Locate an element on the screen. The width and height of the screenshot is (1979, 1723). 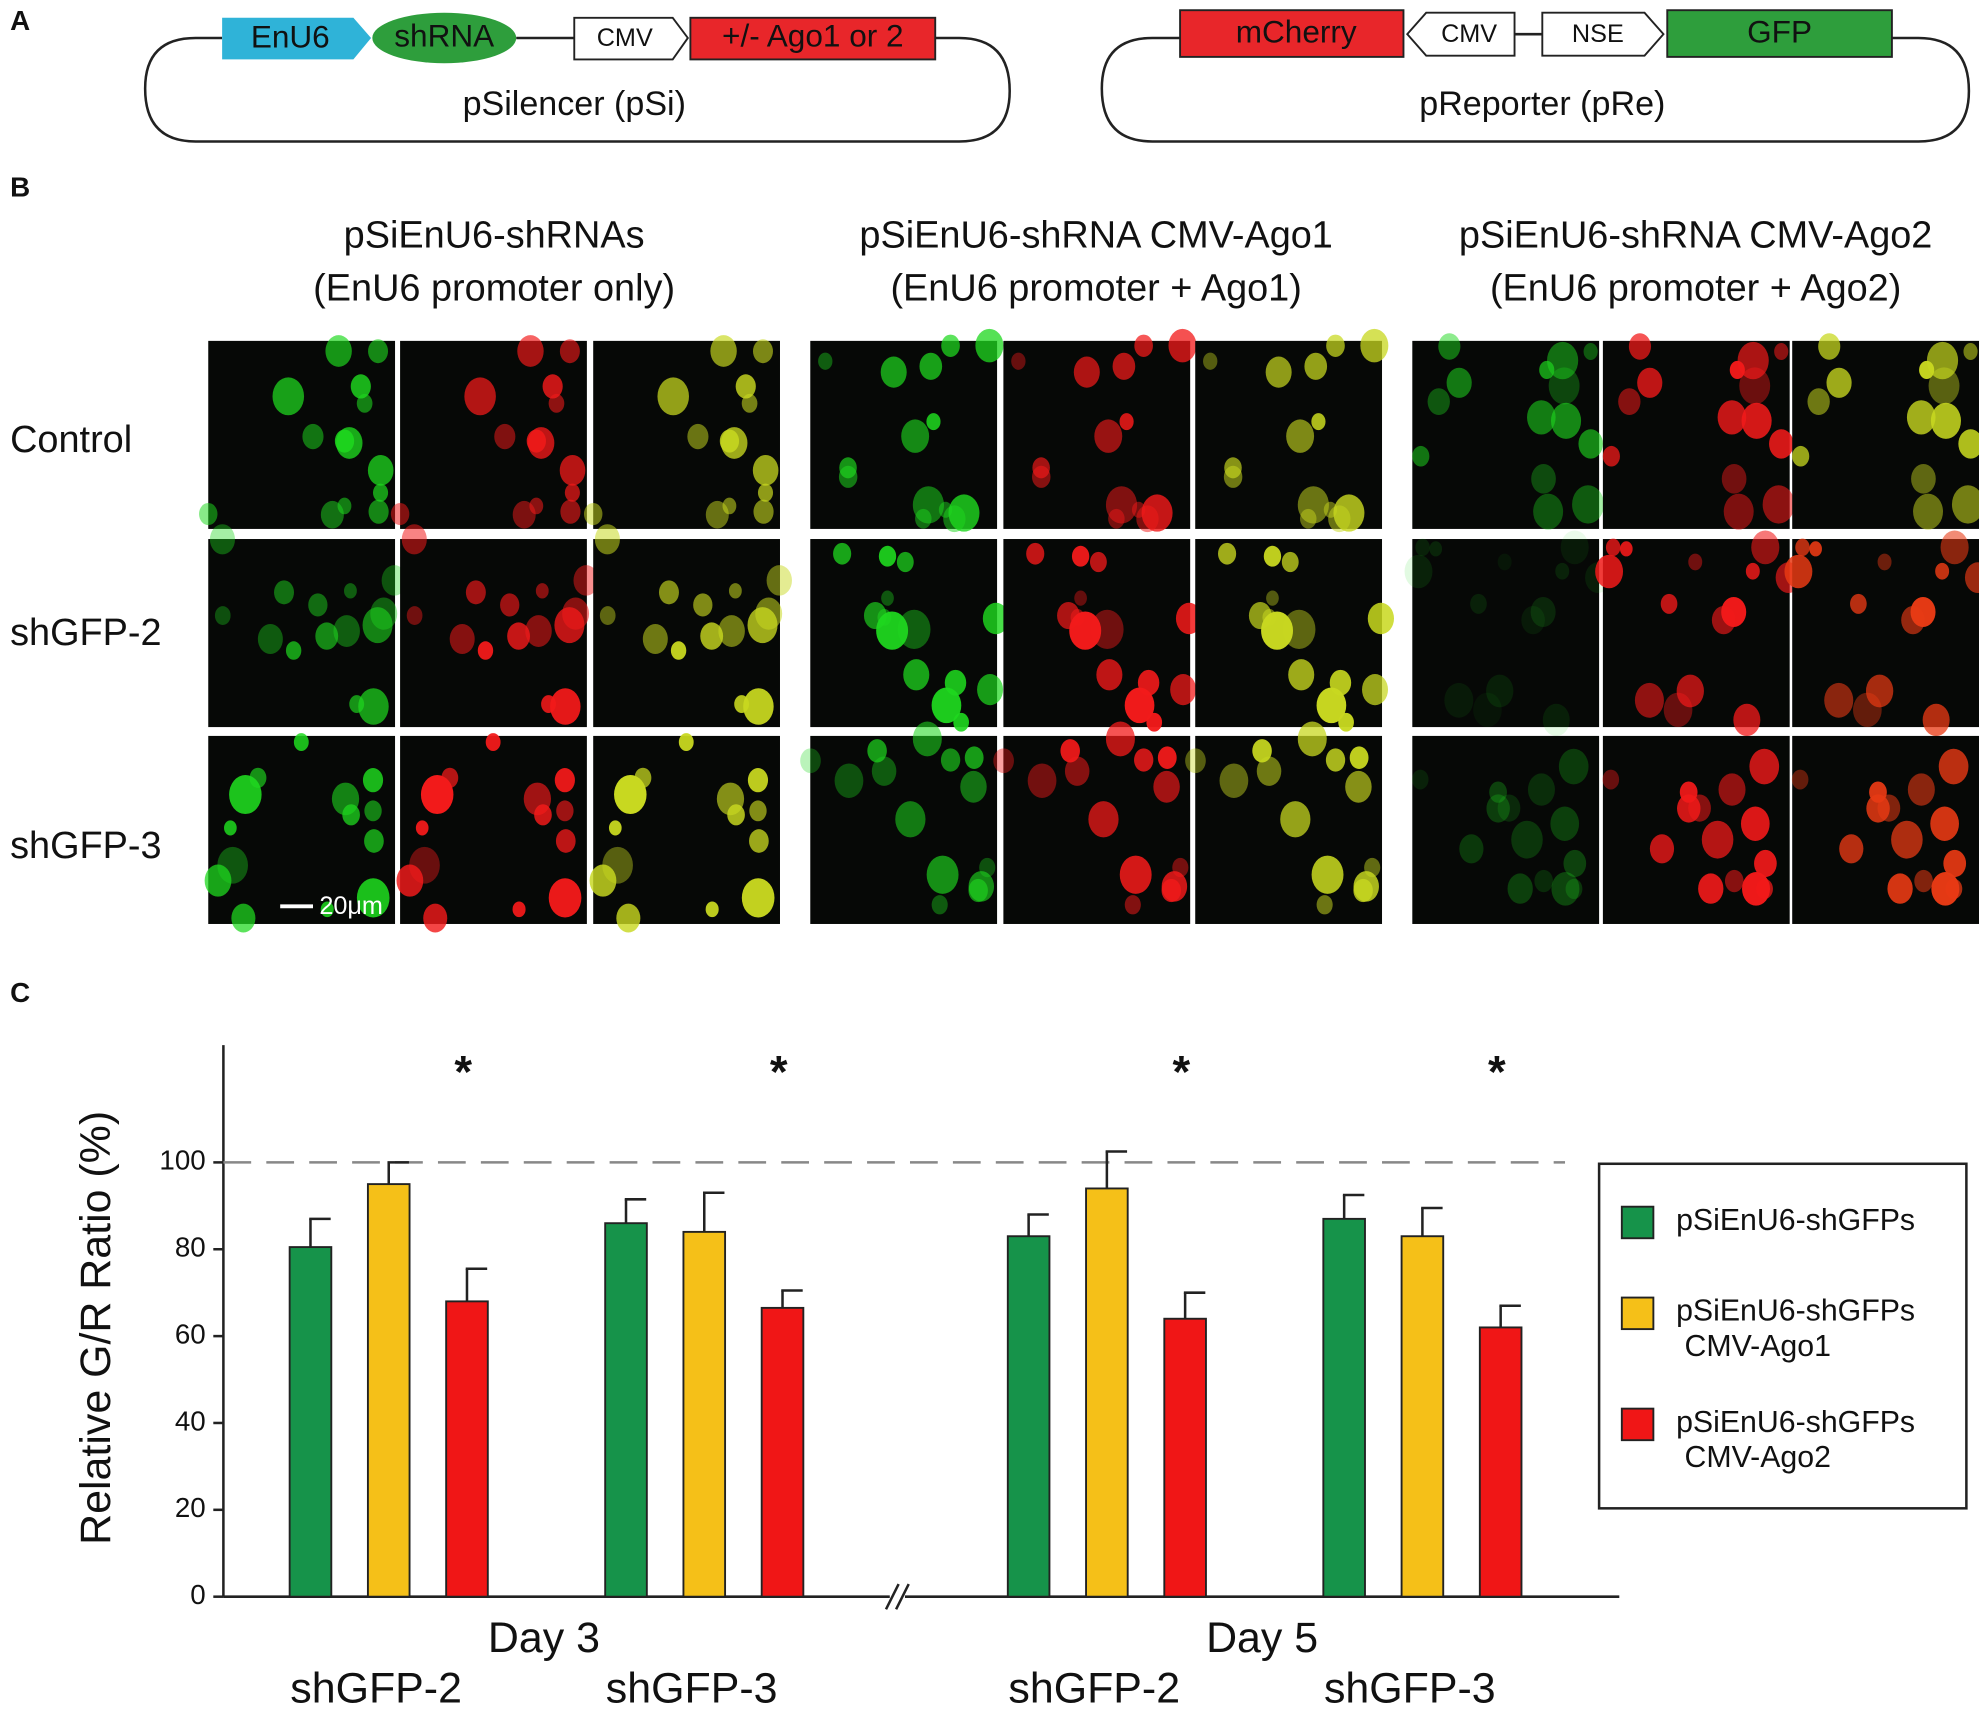
element-label: shRNA is located at coordinates (444, 35).